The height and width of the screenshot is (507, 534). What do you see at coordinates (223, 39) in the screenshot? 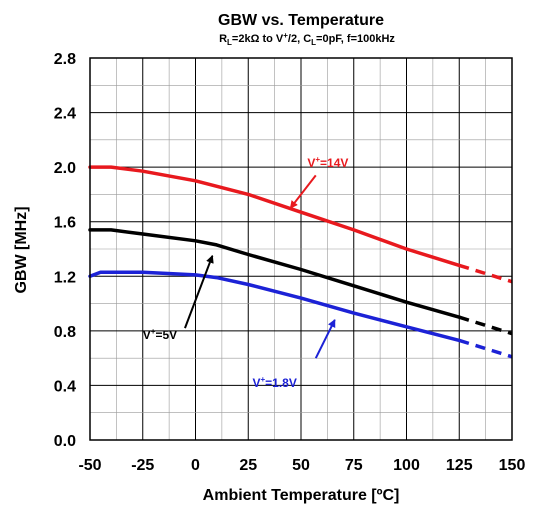
I see `subtitle-r-letter: R` at bounding box center [223, 39].